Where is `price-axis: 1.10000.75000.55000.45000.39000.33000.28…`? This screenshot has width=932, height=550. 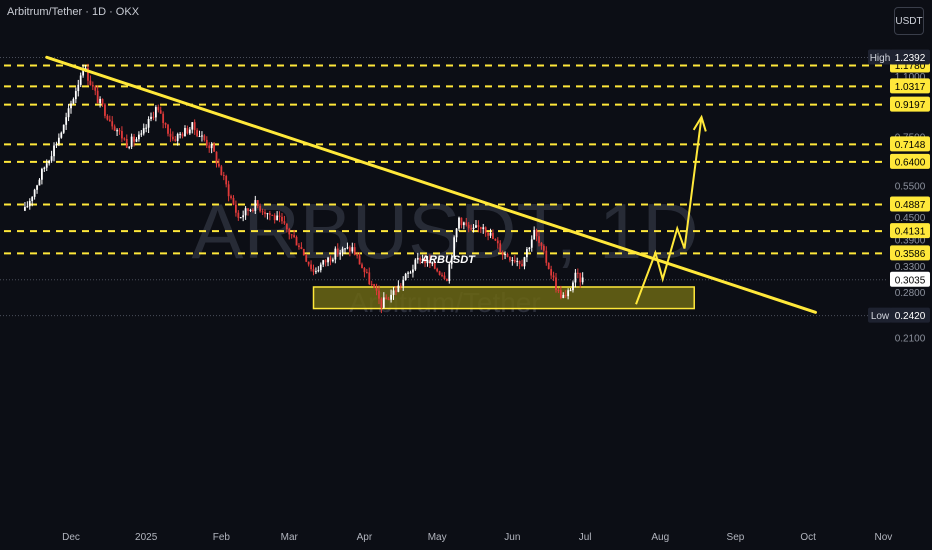
price-axis: 1.10000.75000.55000.45000.39000.33000.28… is located at coordinates (899, 196).